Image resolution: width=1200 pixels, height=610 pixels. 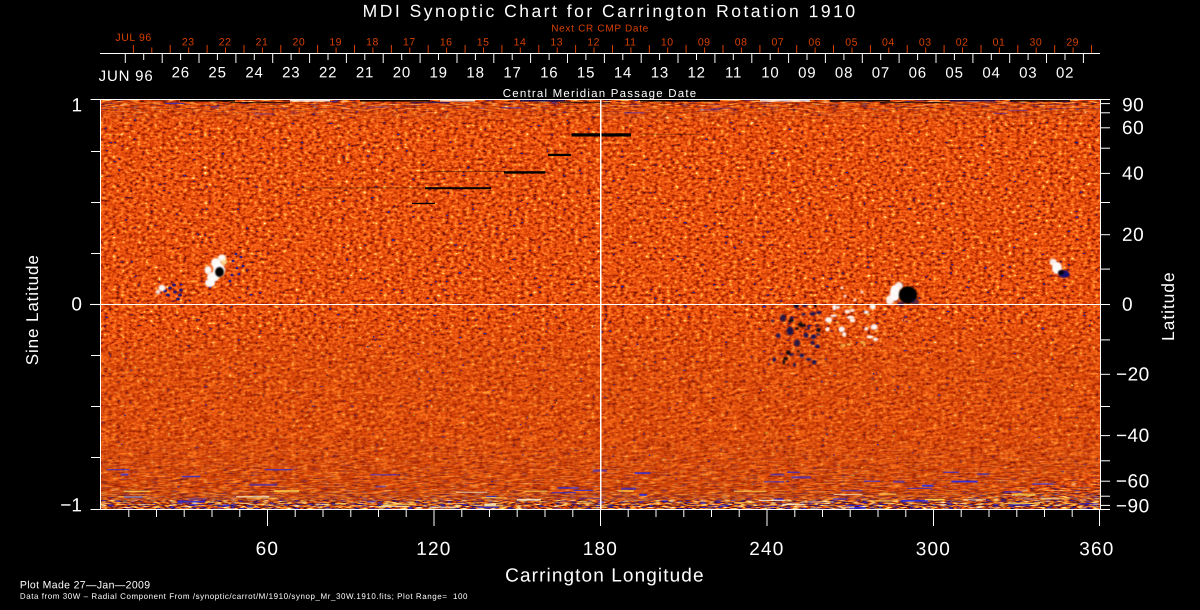 I want to click on svg-text: Next CR CMP Date, so click(x=600, y=28).